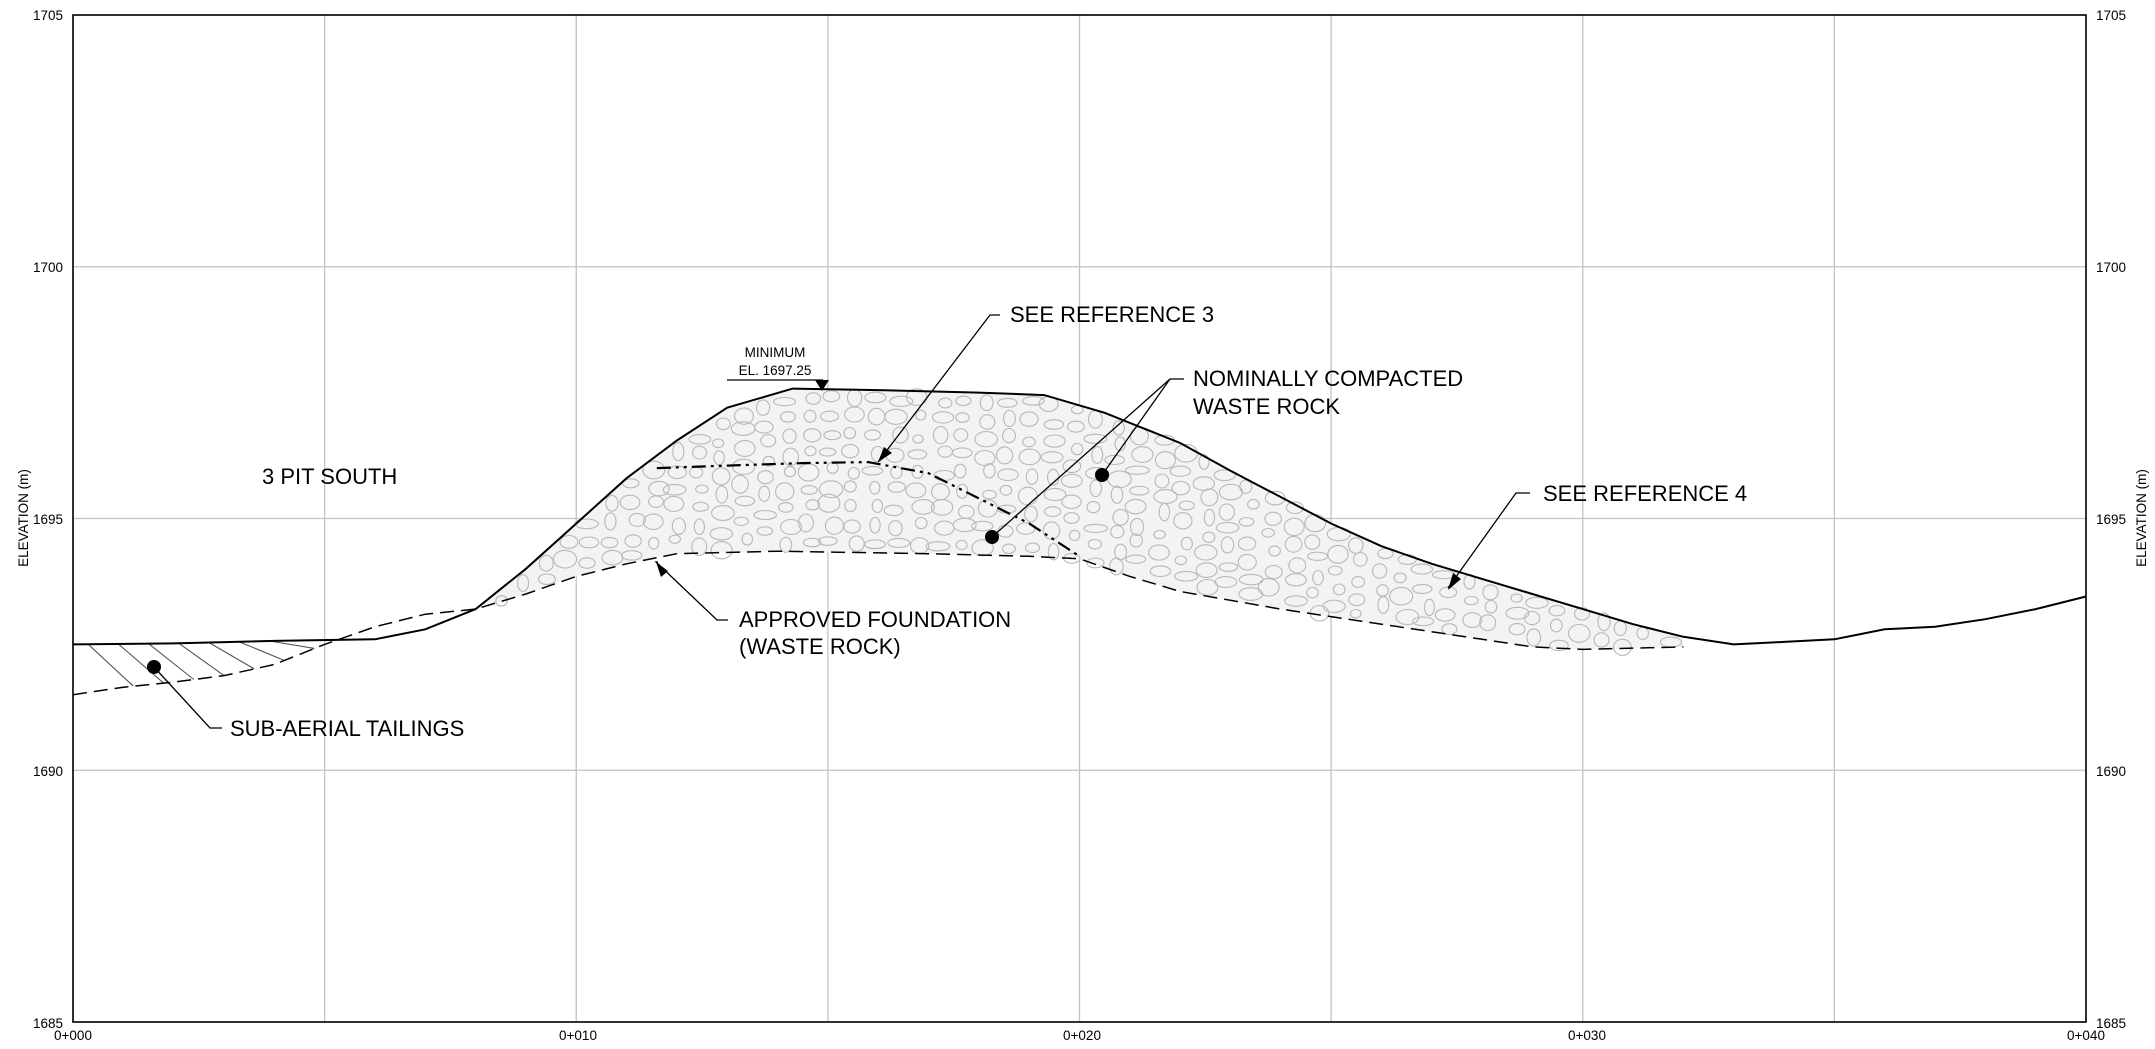  Describe the element at coordinates (1587, 1035) in the screenshot. I see `station-tick: 0+030` at that location.